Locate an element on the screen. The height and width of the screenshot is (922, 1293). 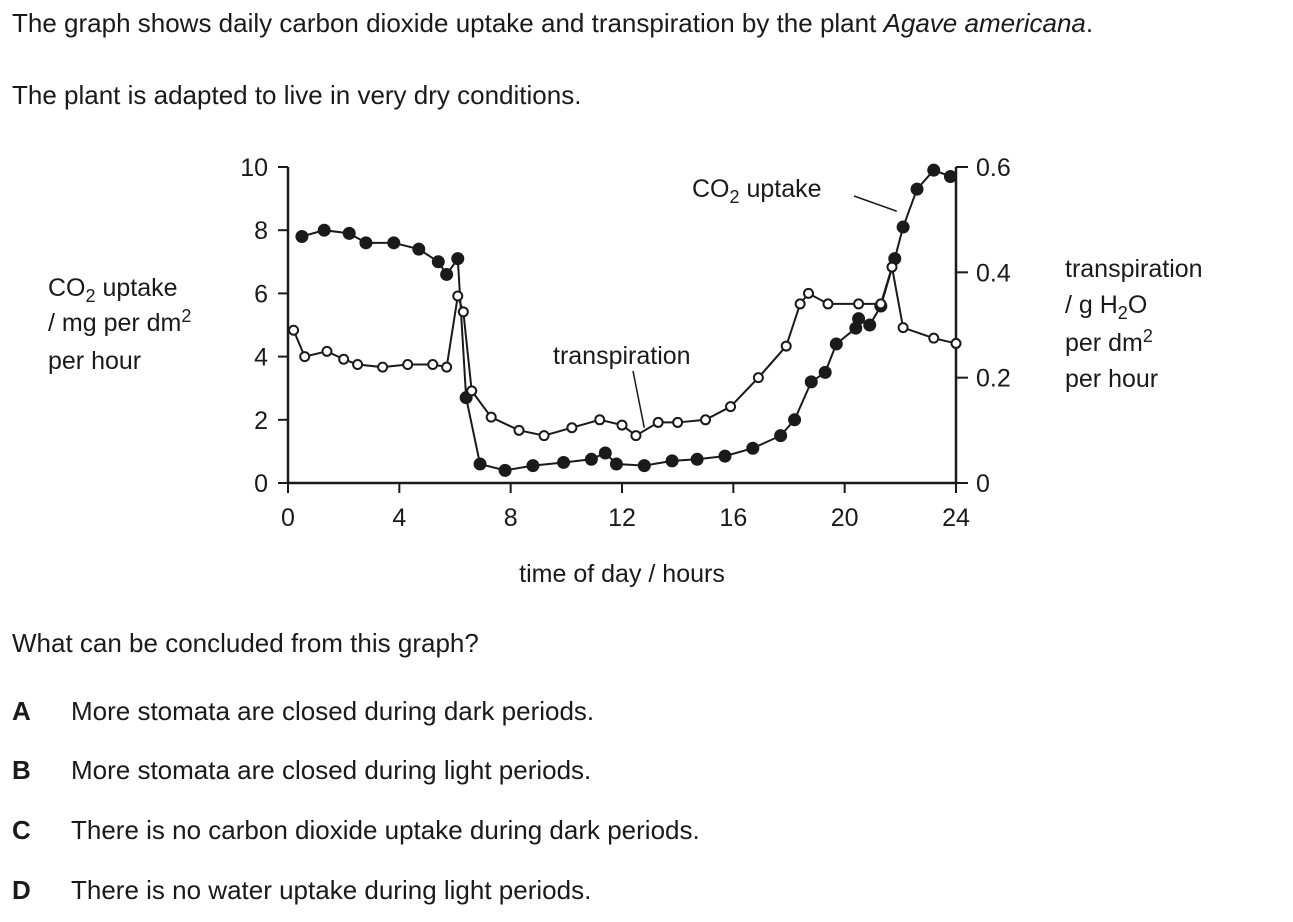
option-letter: C is located at coordinates (21, 830).